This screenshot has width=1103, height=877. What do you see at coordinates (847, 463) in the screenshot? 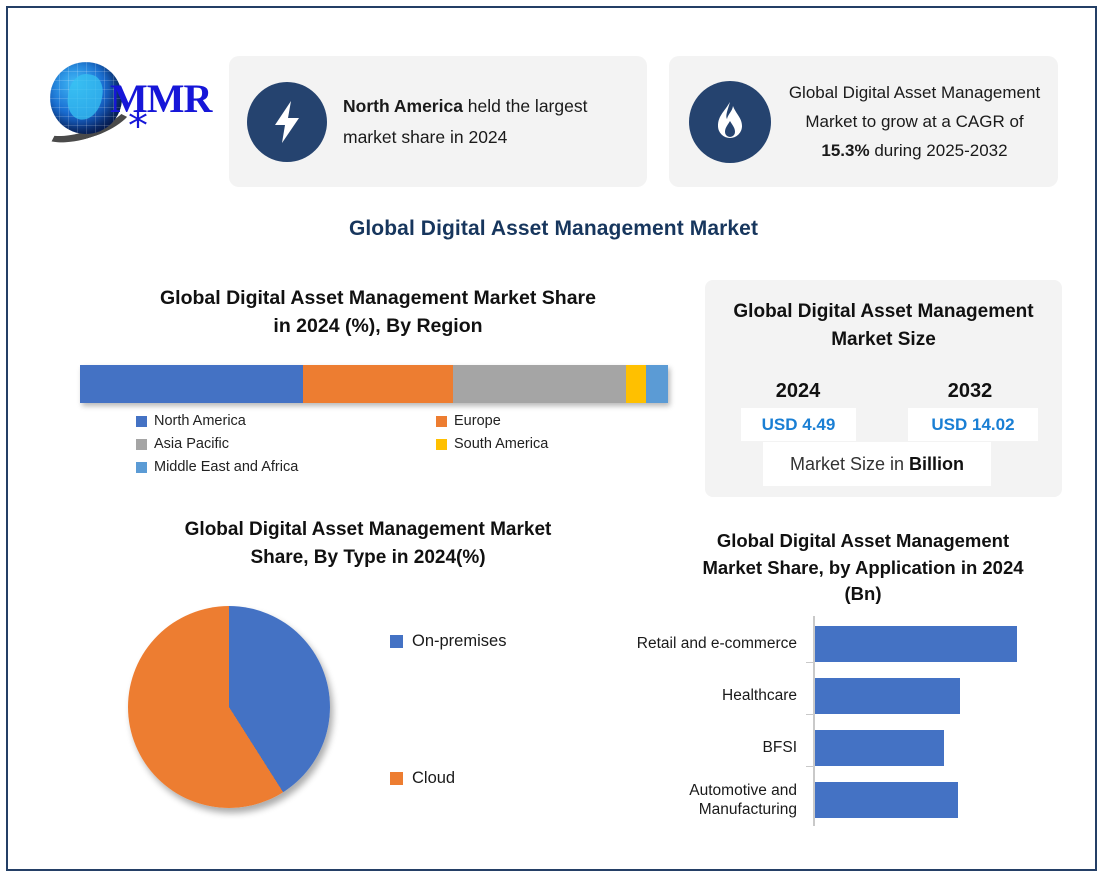
I see `market-size-unit-text: Market Size in` at bounding box center [847, 463].